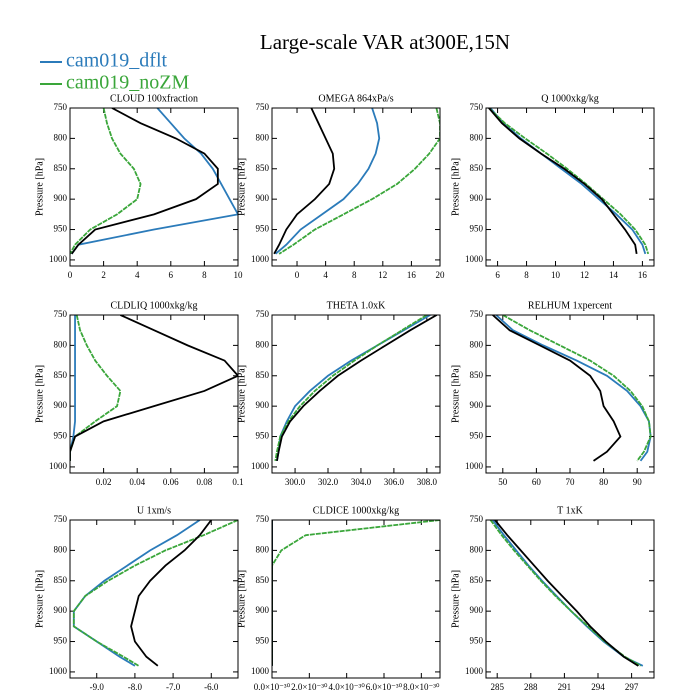  What do you see at coordinates (384, 687) in the screenshot?
I see `x-tick-label: 6.0×10⁻³⁰` at bounding box center [384, 687].